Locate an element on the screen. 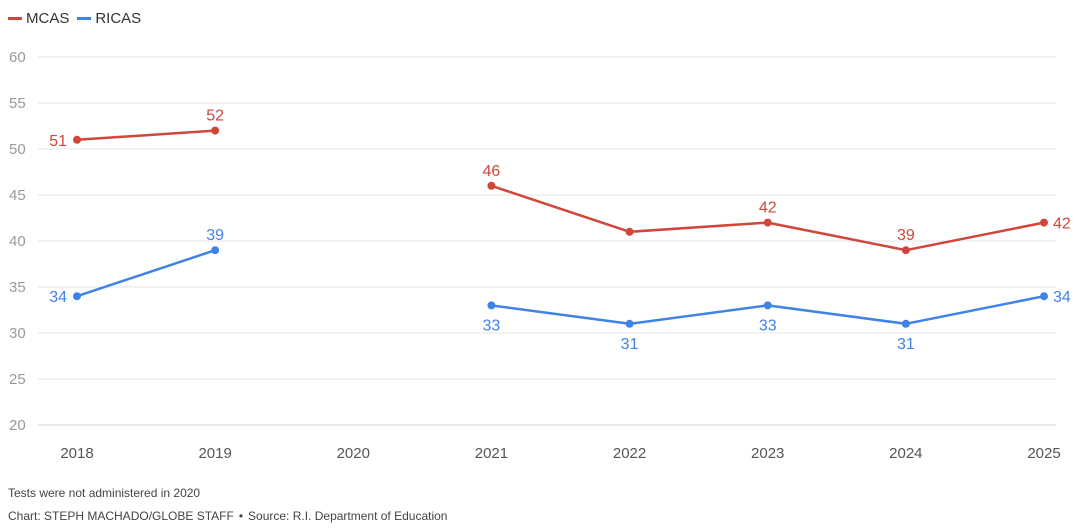 This screenshot has height=530, width=1078. legend-item-mcas: MCAS is located at coordinates (38, 18).